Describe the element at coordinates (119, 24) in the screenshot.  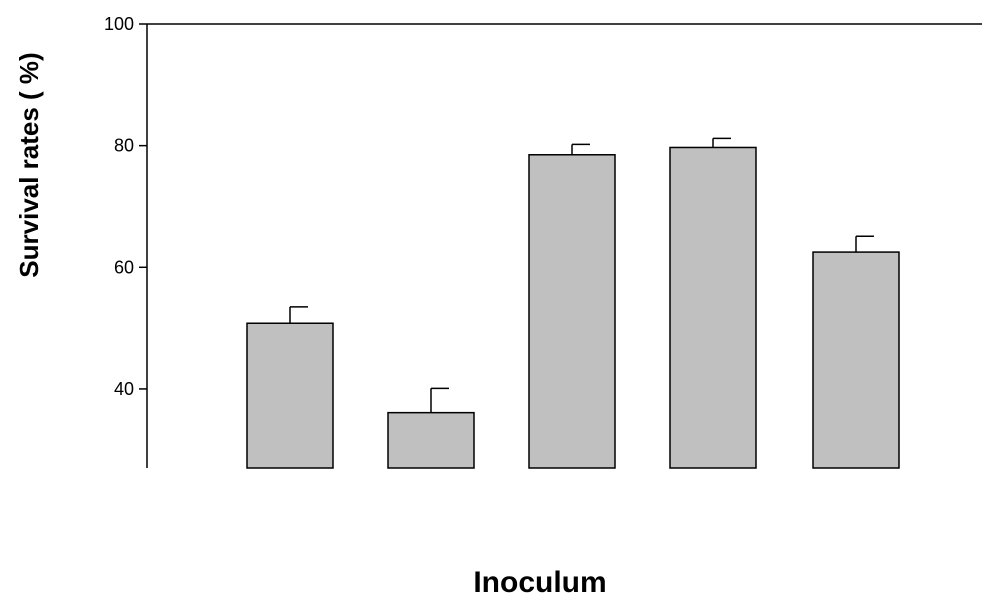
I see `y-tick-label: 100` at that location.